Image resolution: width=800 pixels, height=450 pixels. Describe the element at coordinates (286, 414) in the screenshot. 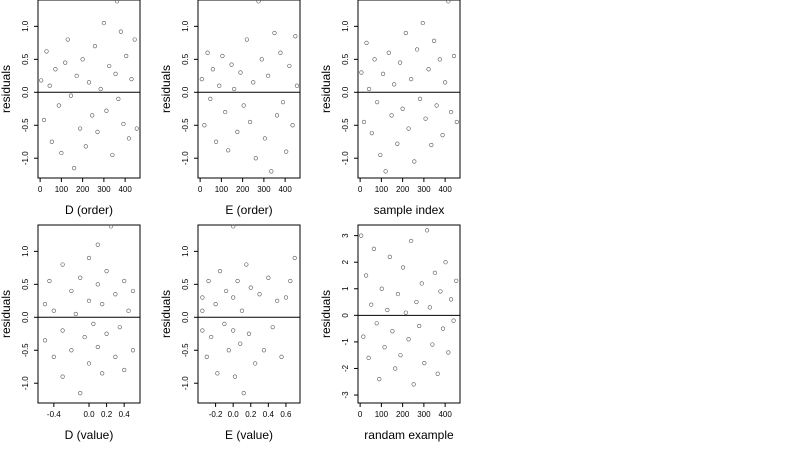

I see `x-tick-label: 0.6` at that location.